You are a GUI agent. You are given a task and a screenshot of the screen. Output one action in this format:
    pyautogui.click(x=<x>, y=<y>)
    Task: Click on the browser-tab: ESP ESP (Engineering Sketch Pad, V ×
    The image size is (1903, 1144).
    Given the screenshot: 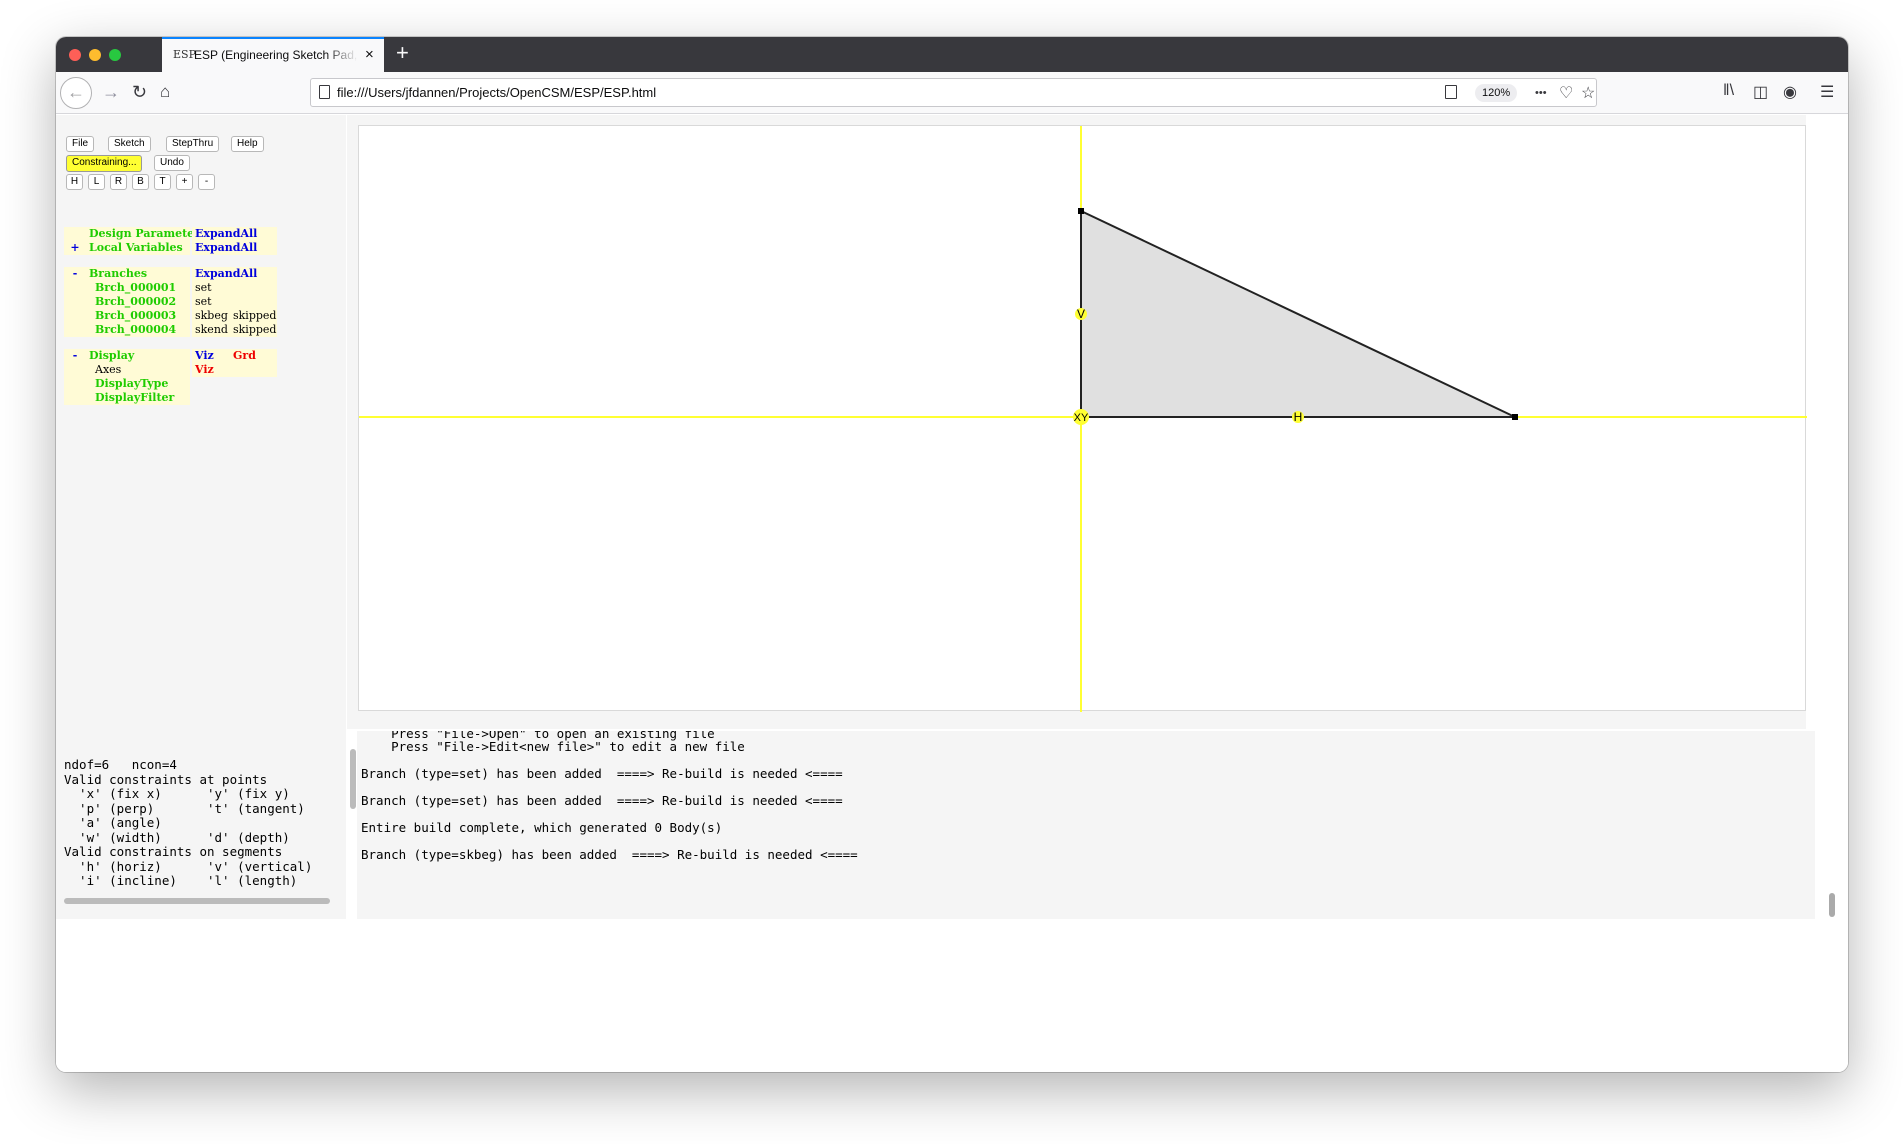 What is the action you would take?
    pyautogui.click(x=273, y=54)
    